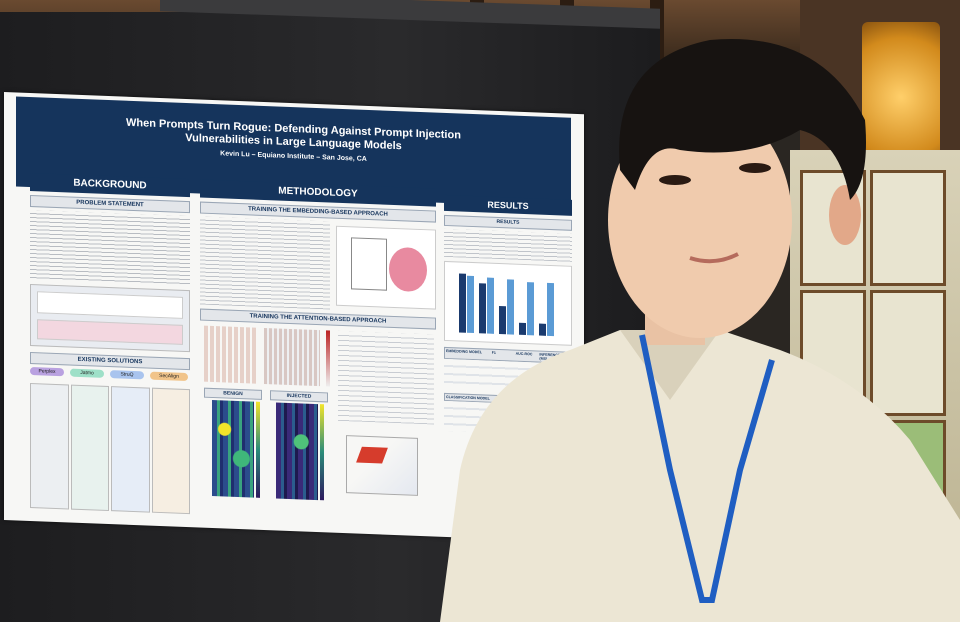  I want to click on embedding-section, so click(318, 265).